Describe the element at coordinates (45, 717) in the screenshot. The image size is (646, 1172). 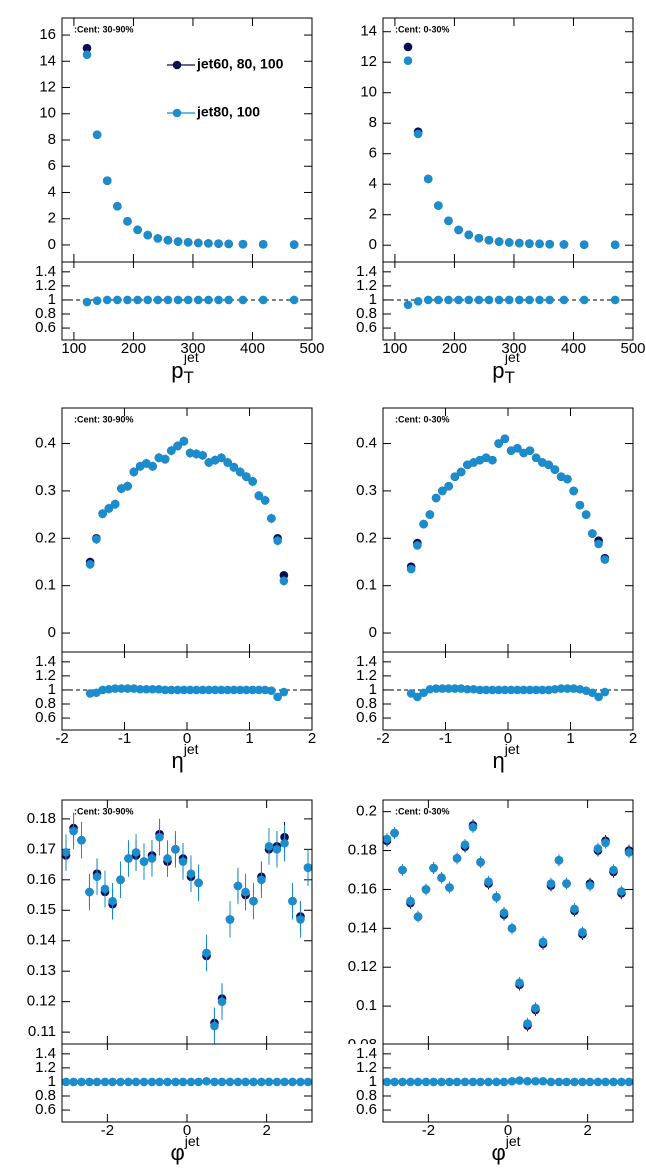
I see `ratio-y-tick-label: 0.6` at that location.